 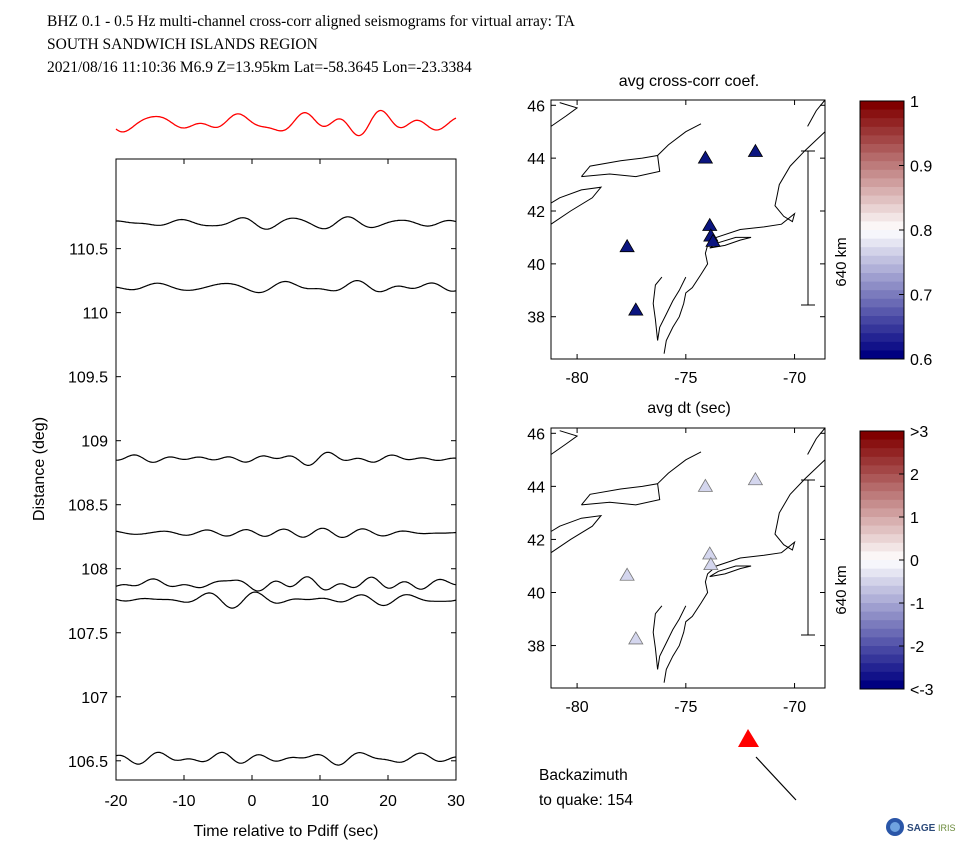 I want to click on map-y-tick-label: 42, so click(x=536, y=540).